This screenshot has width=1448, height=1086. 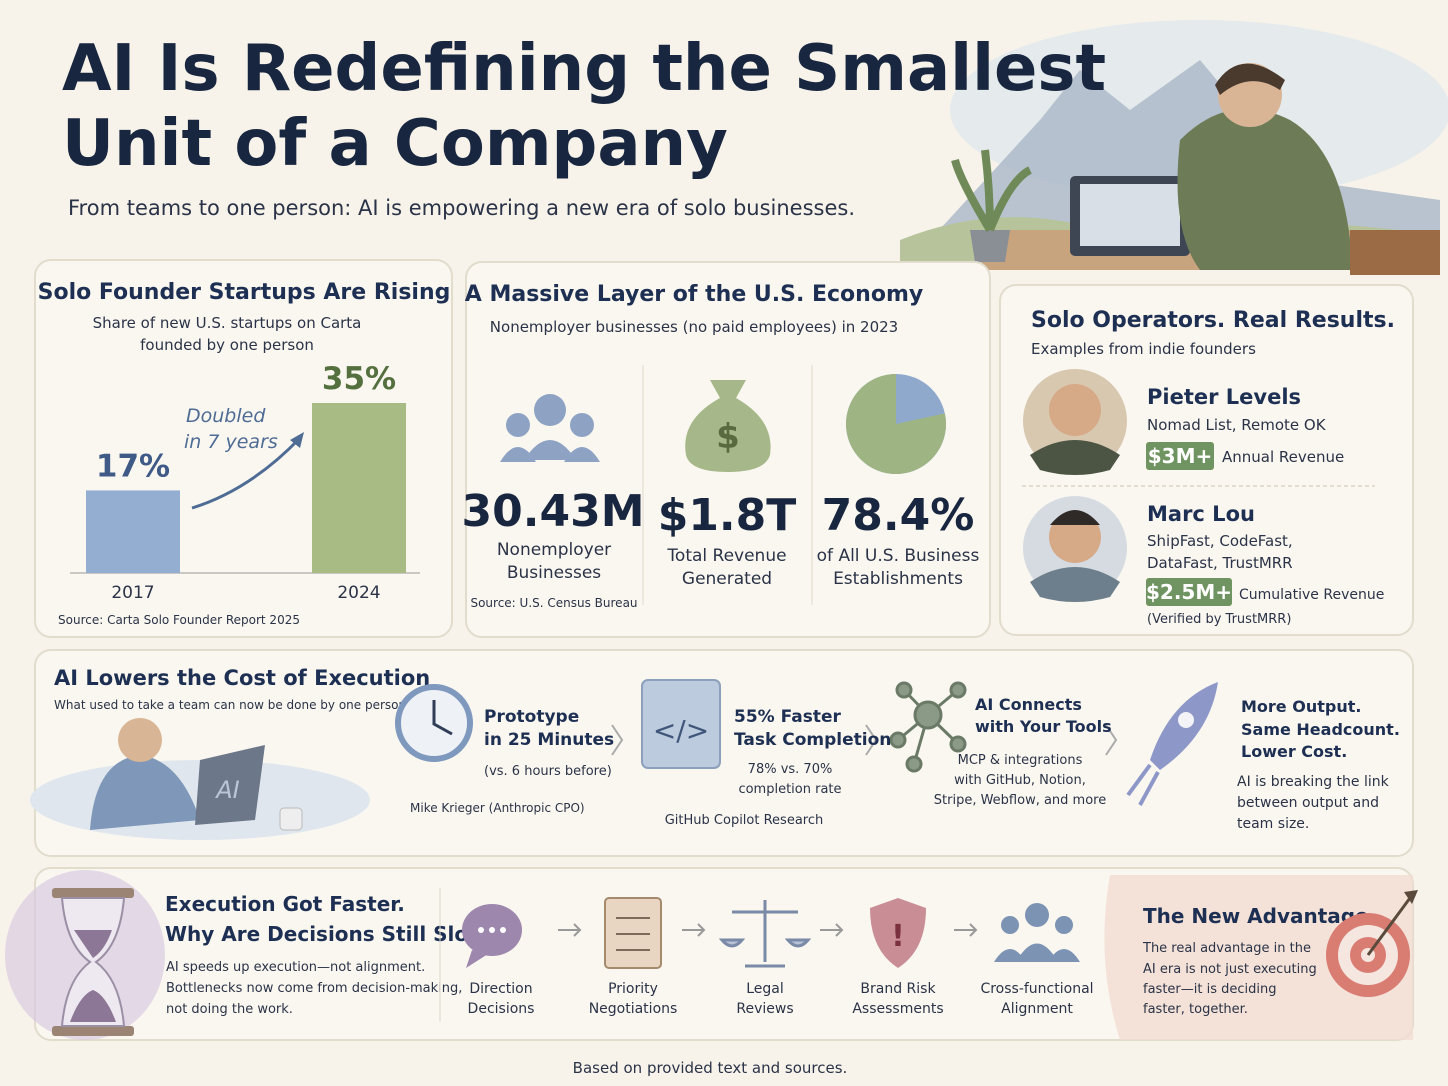 What do you see at coordinates (1311, 595) in the screenshot?
I see `metric-label: Cumulative Revenue` at bounding box center [1311, 595].